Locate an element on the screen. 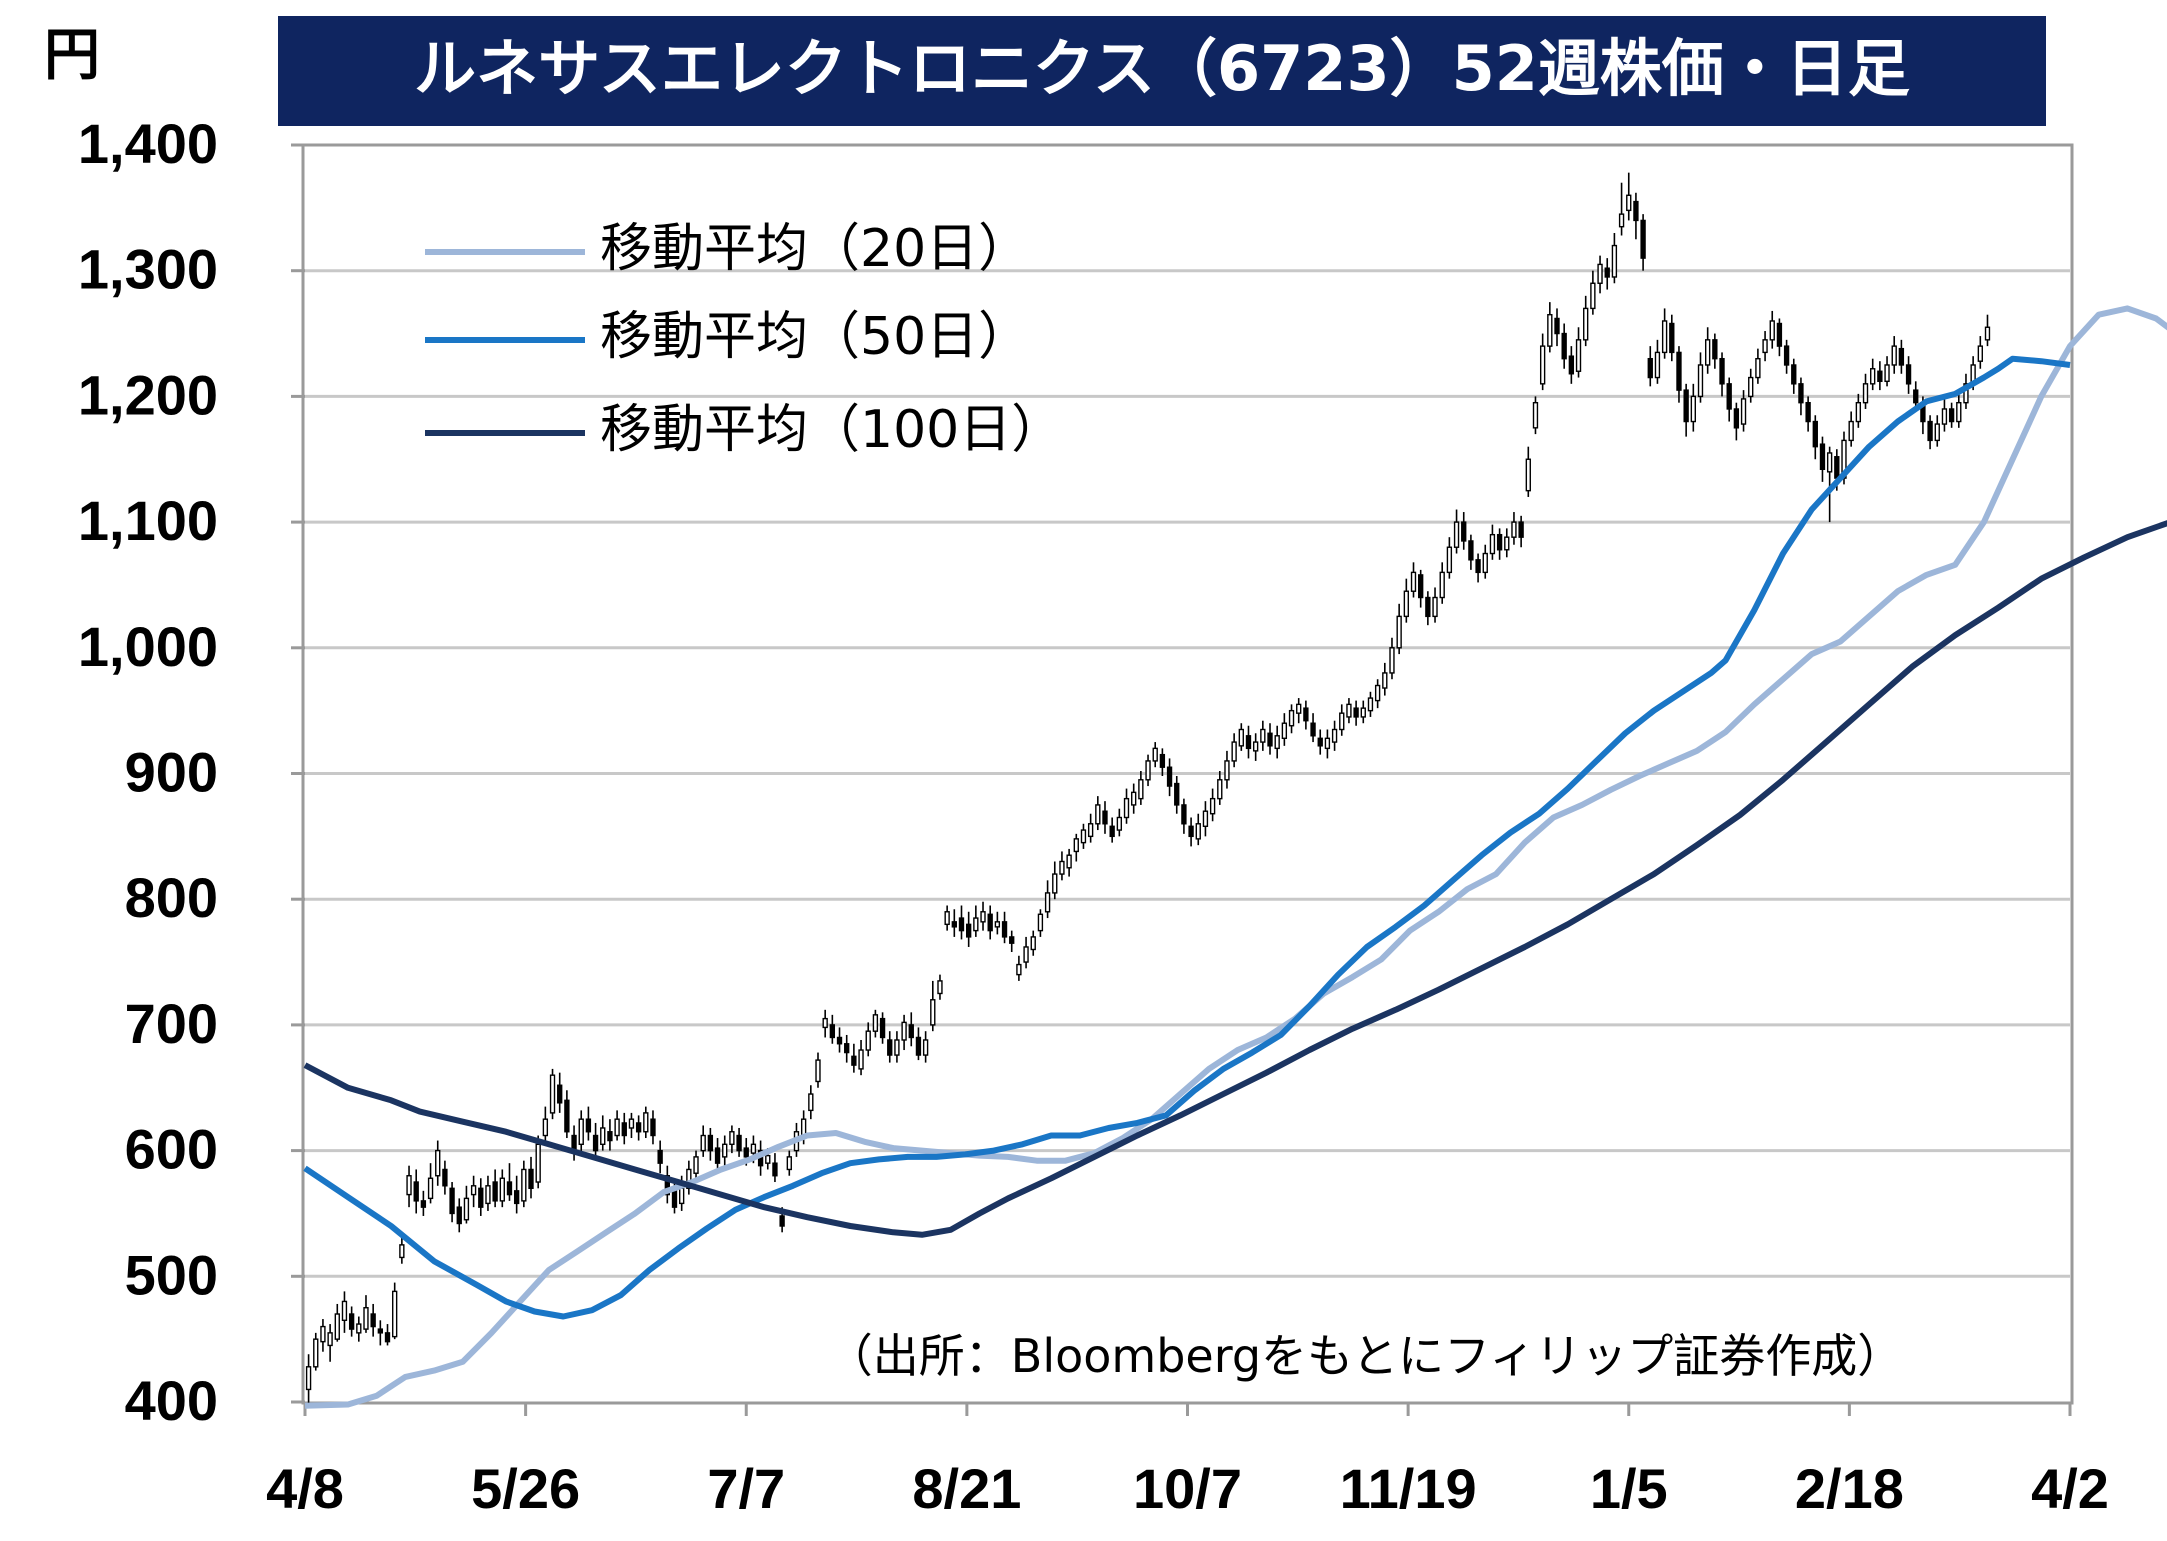 The image size is (2167, 1541). x-tick-label: 8/21 is located at coordinates (966, 1488).